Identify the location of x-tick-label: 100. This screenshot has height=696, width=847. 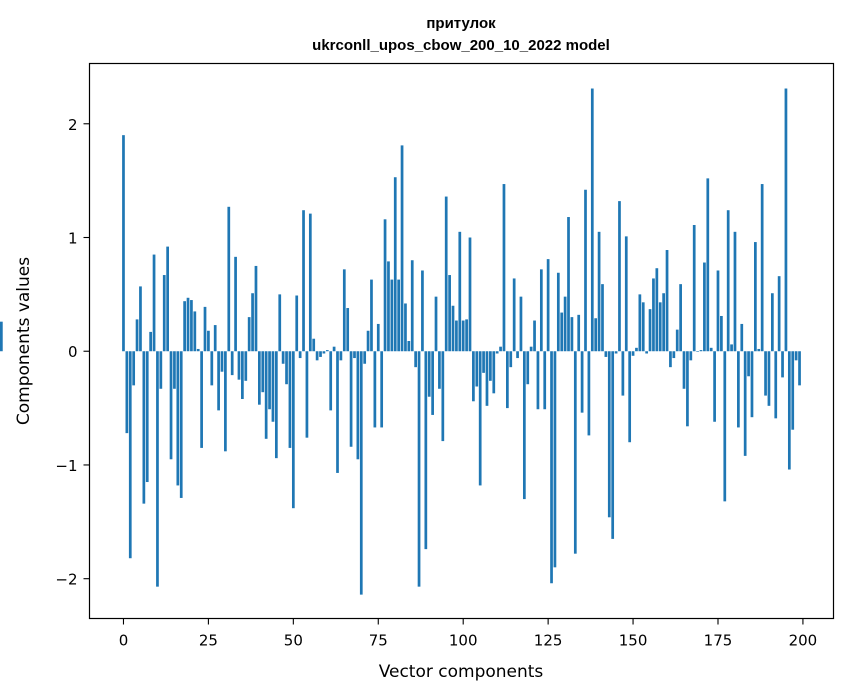
(463, 641).